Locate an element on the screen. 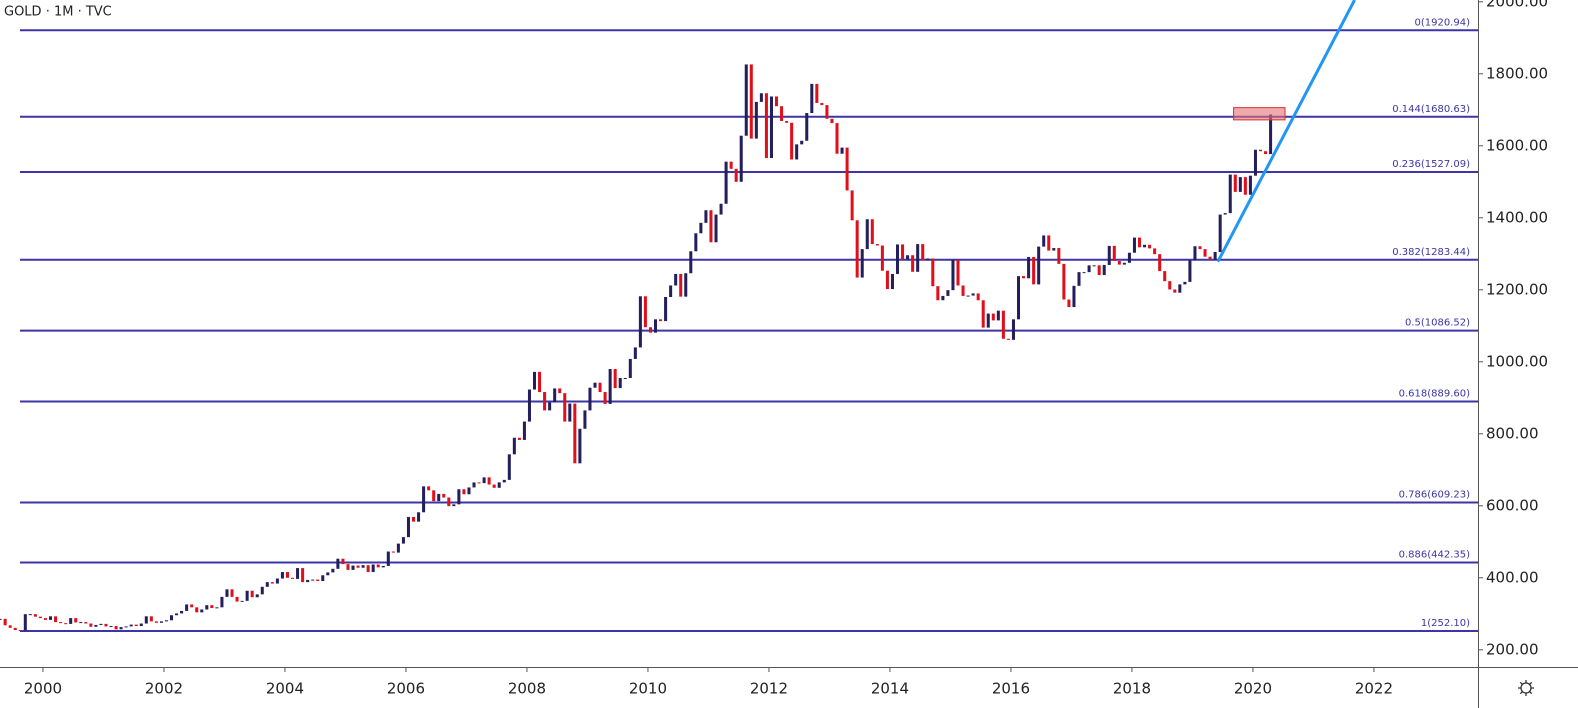 The width and height of the screenshot is (1578, 708). y-tick-label: 1000.00 is located at coordinates (1517, 361).